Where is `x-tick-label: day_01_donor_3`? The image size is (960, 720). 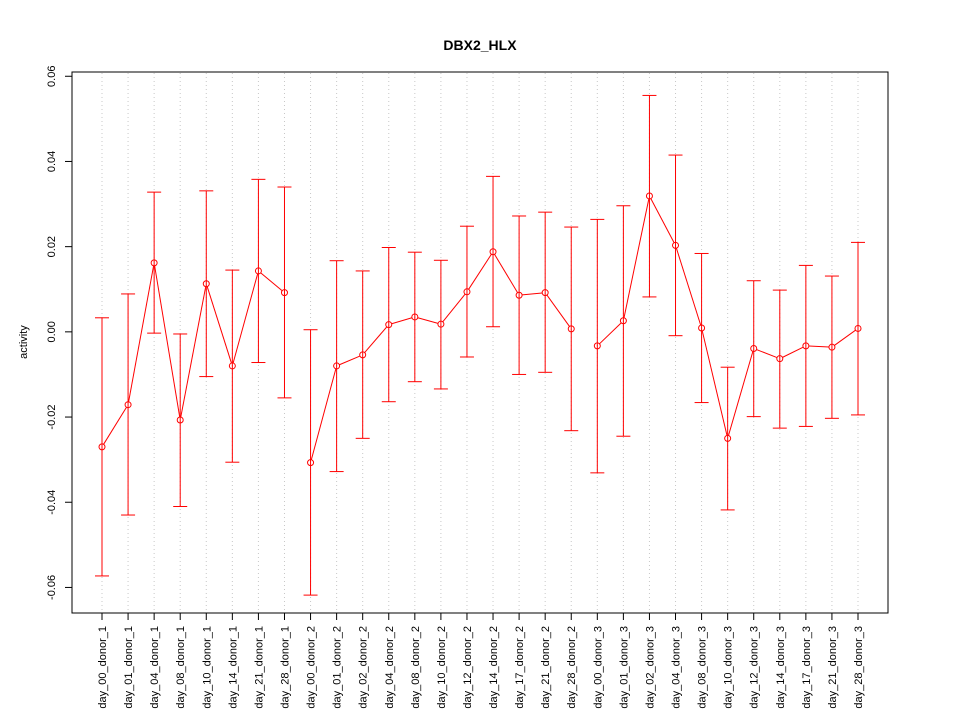
x-tick-label: day_01_donor_3 is located at coordinates (624, 667).